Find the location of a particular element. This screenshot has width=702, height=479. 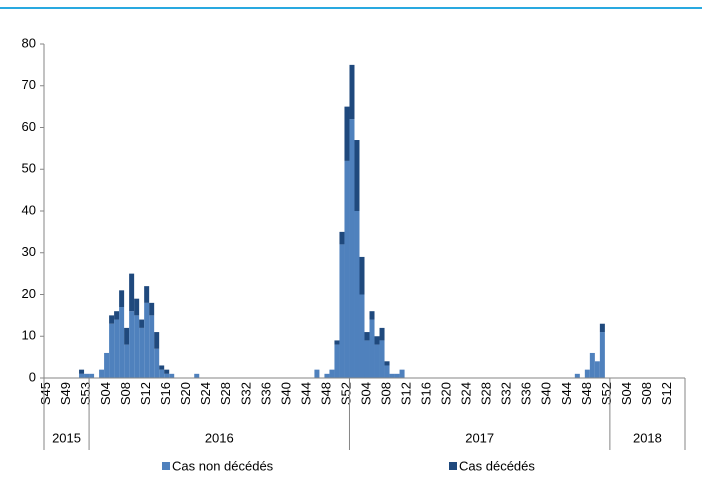

x-tick-label: S48 is located at coordinates (586, 393).